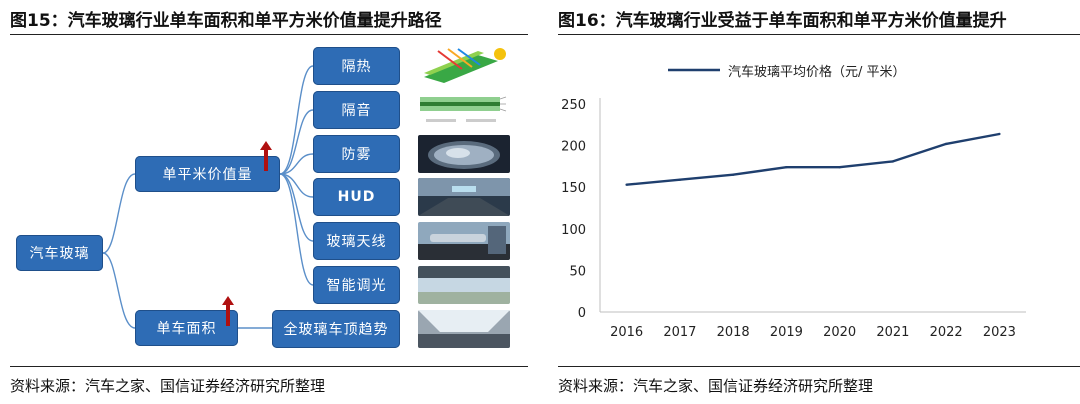 Image resolution: width=1080 pixels, height=404 pixels. What do you see at coordinates (999, 332) in the screenshot?
I see `x-tick-label: 2023` at bounding box center [999, 332].